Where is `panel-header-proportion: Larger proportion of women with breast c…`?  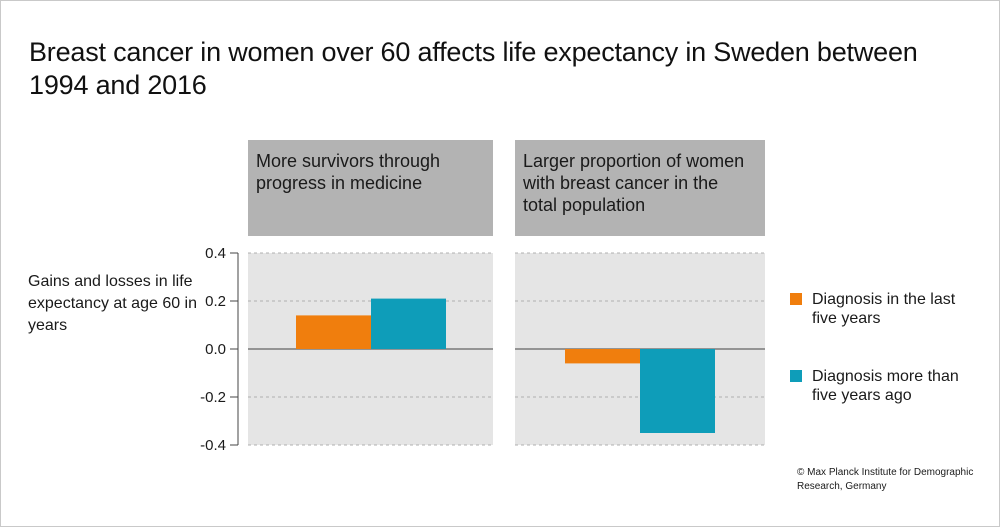 panel-header-proportion: Larger proportion of women with breast c… is located at coordinates (640, 188).